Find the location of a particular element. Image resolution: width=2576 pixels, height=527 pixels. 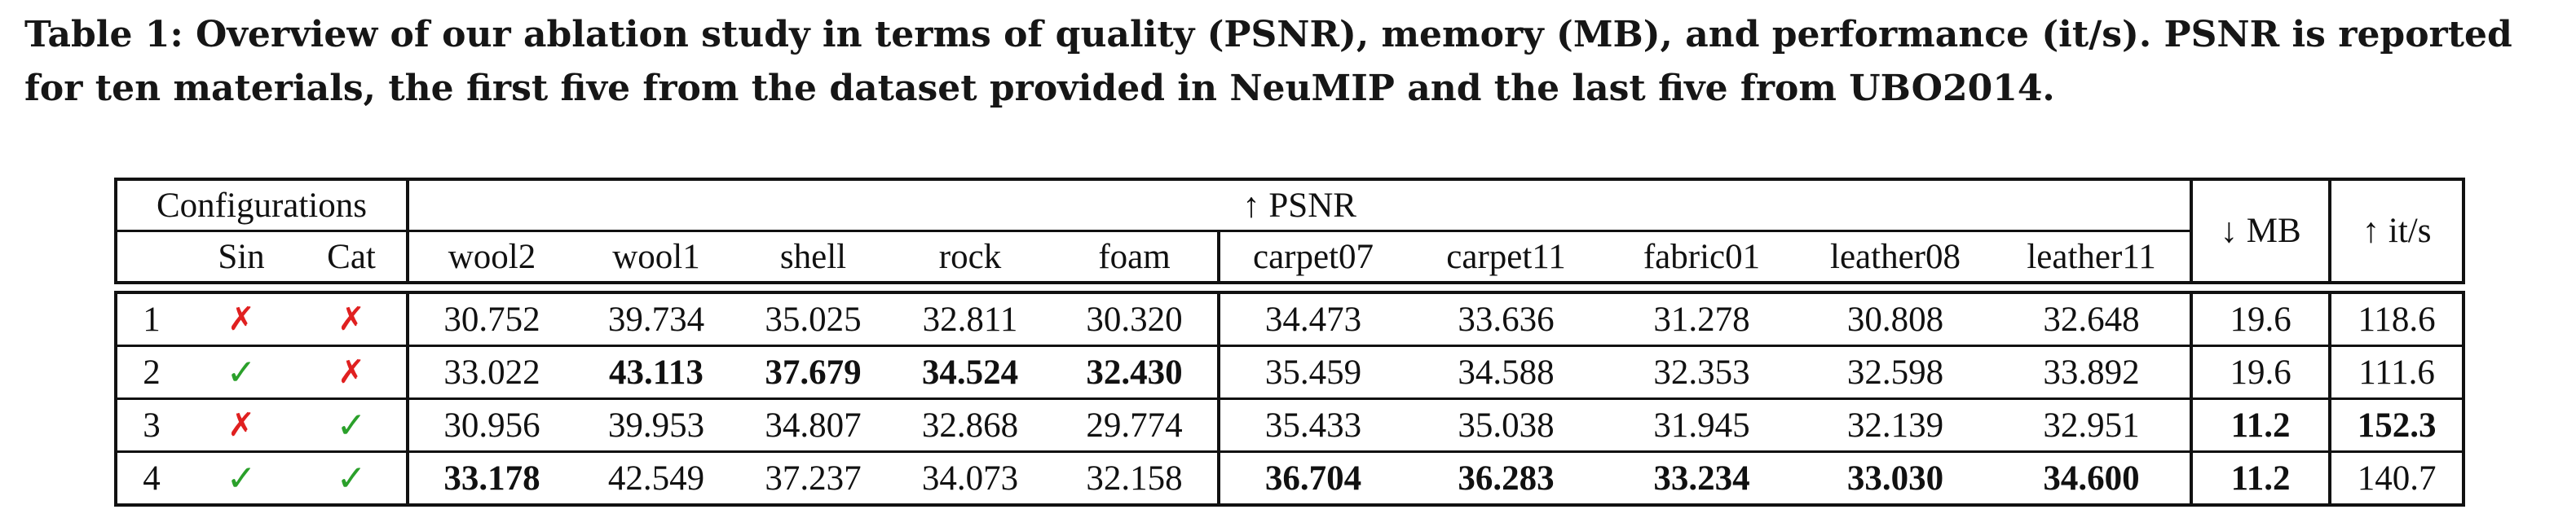

psnr-cell: 33.892 is located at coordinates (2093, 373).